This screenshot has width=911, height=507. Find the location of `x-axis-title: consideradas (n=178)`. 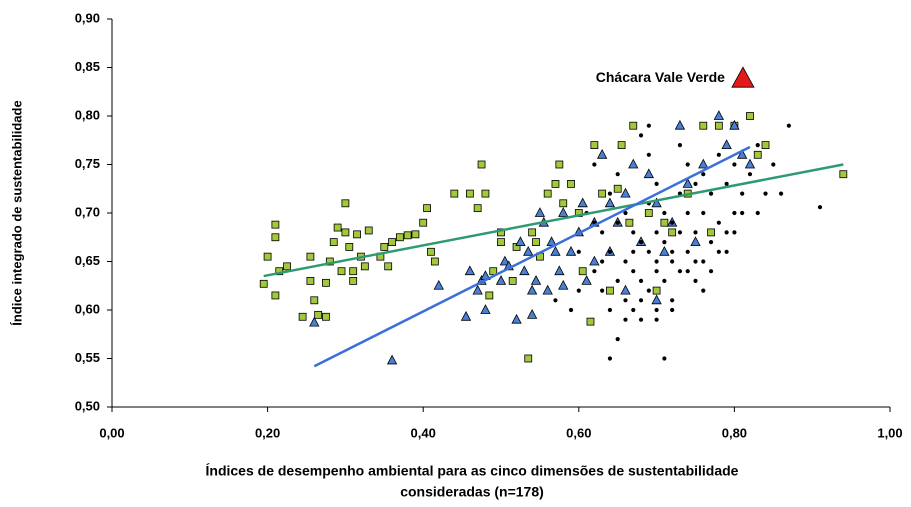

x-axis-title: consideradas (n=178) is located at coordinates (472, 492).